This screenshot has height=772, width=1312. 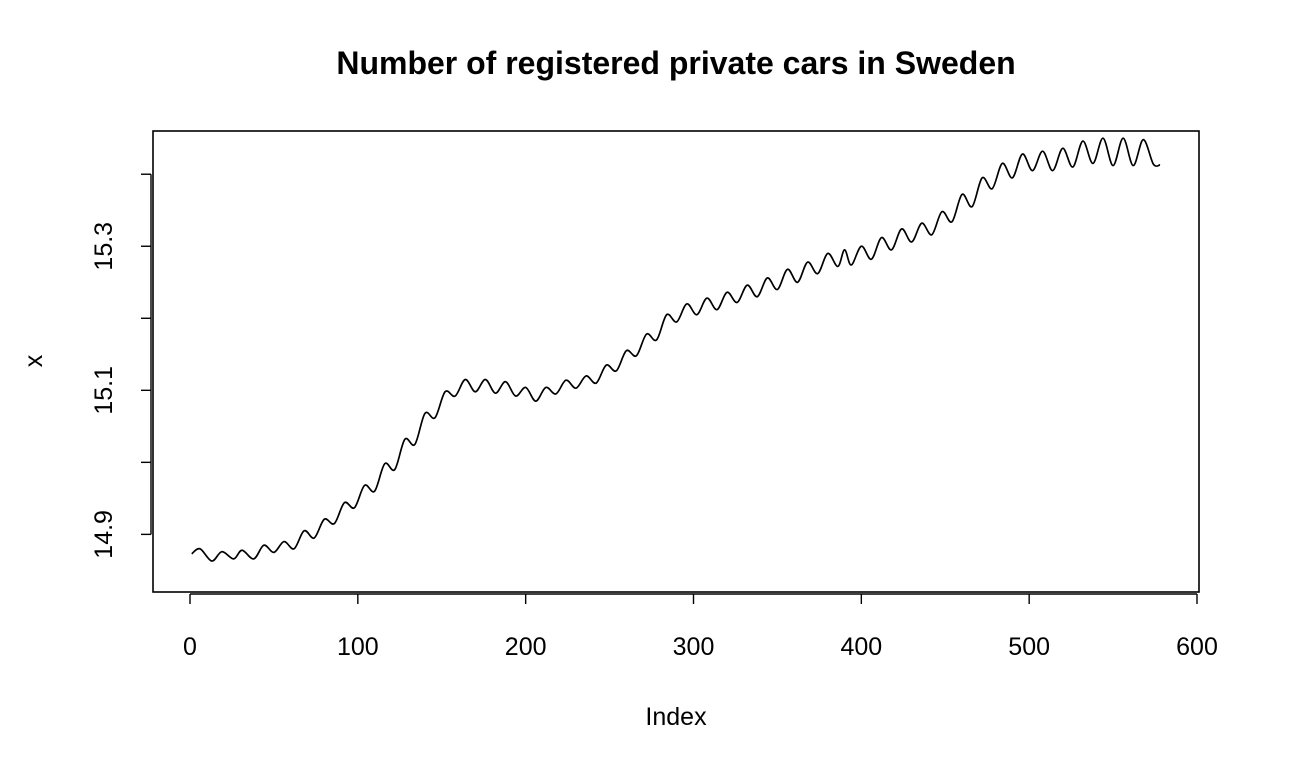 What do you see at coordinates (358, 647) in the screenshot?
I see `x-tick-label: 100` at bounding box center [358, 647].